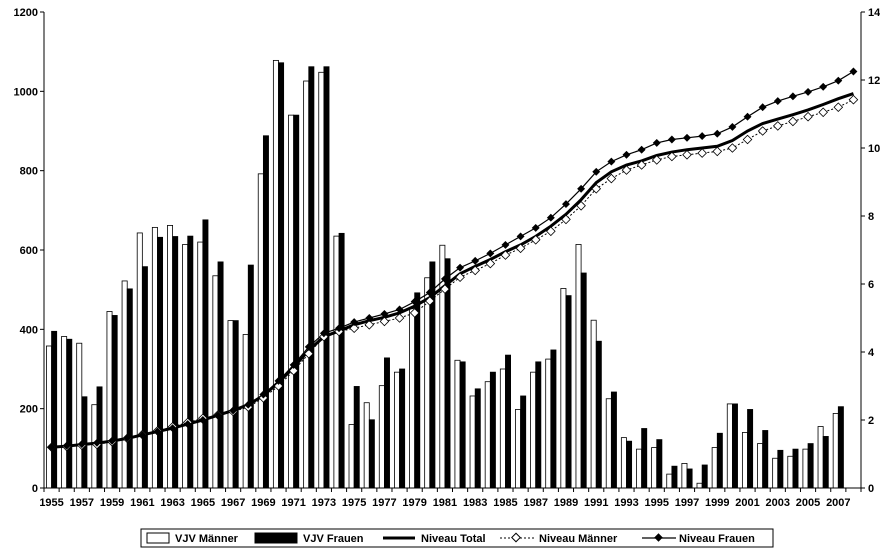 This screenshot has width=880, height=549. What do you see at coordinates (780, 469) in the screenshot?
I see `bar-vjv-frauen-2003` at bounding box center [780, 469].